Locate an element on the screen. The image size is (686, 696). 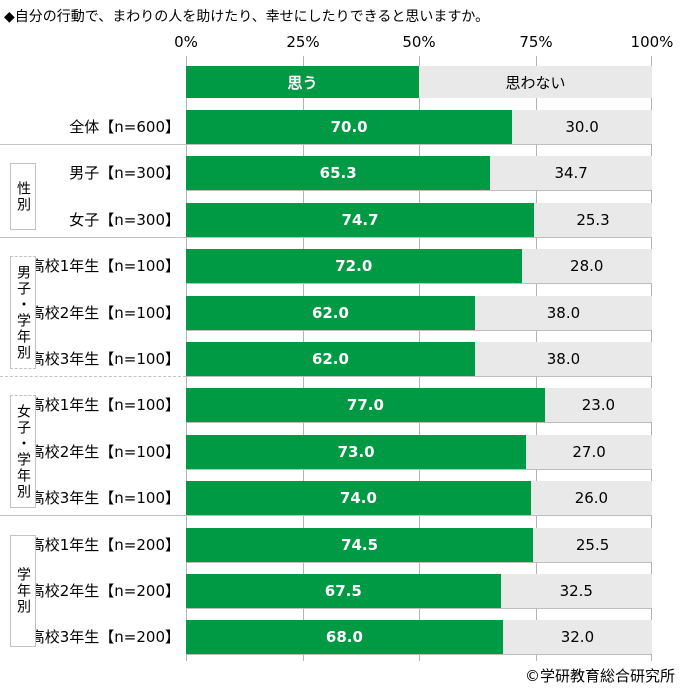
bar-segment-agree: 74.5 is located at coordinates (360, 545).